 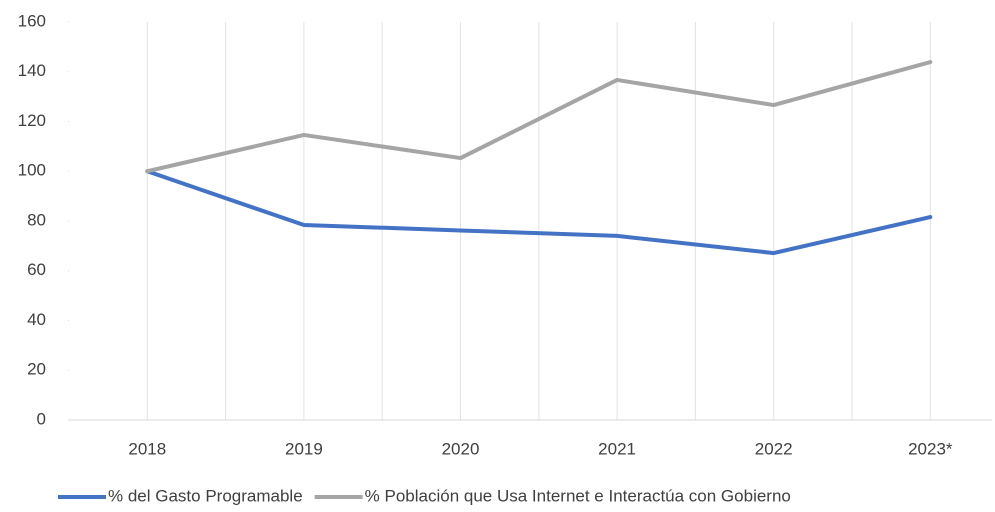 I want to click on y-tick-label: 60, so click(x=36, y=269).